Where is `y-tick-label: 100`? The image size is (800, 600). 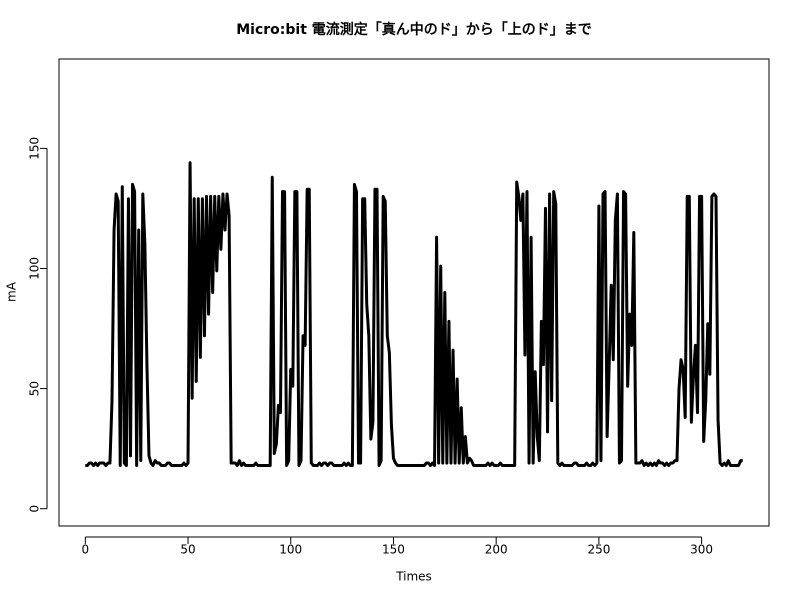
y-tick-label: 100 is located at coordinates (35, 268).